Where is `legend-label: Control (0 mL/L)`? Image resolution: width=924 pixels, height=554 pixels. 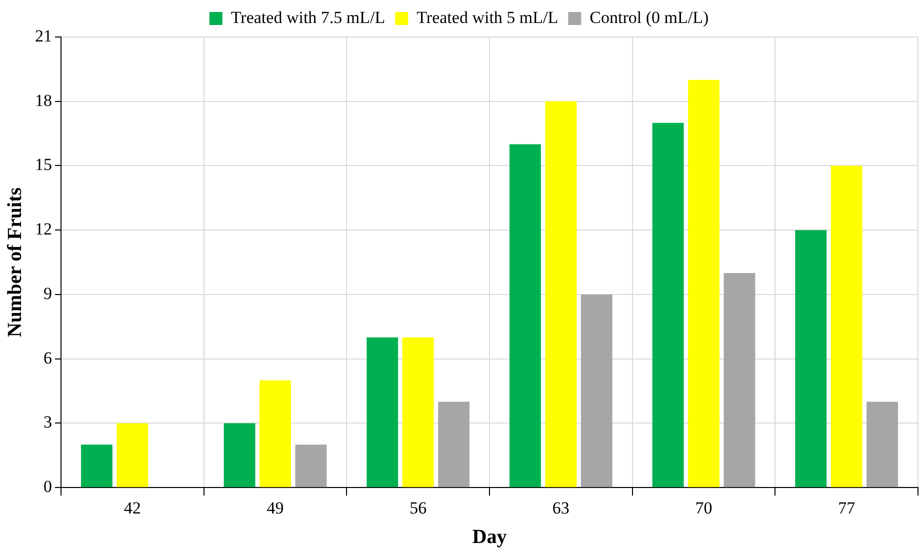 legend-label: Control (0 mL/L) is located at coordinates (649, 17).